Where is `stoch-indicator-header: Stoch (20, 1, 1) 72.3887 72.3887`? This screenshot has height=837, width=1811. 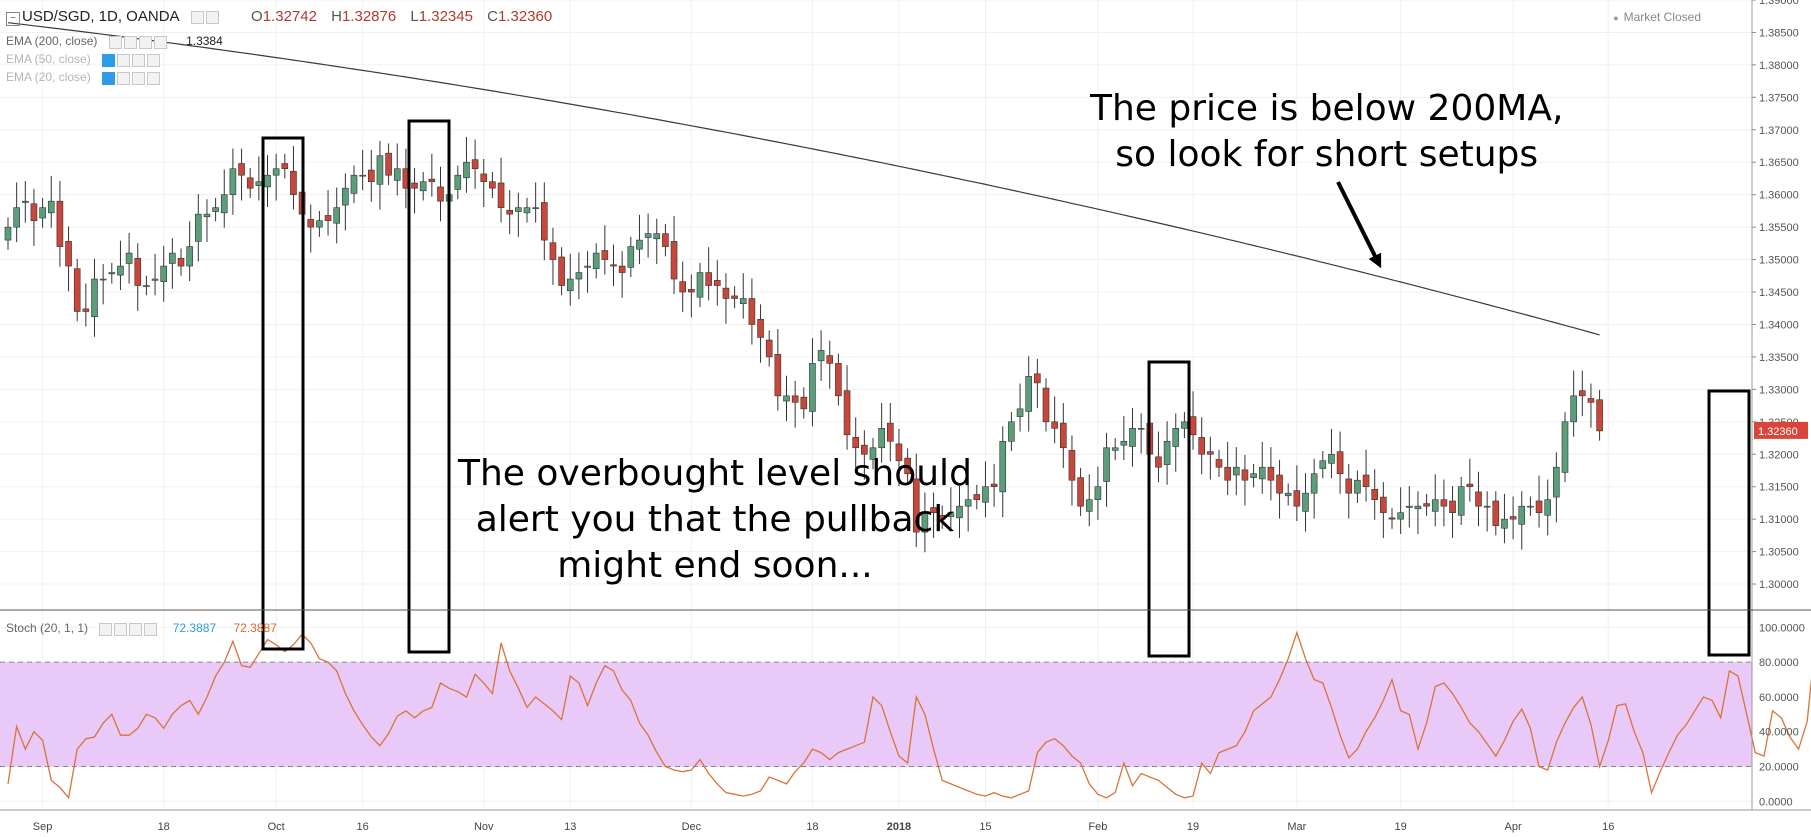 stoch-indicator-header: Stoch (20, 1, 1) 72.3887 72.3887 is located at coordinates (141, 628).